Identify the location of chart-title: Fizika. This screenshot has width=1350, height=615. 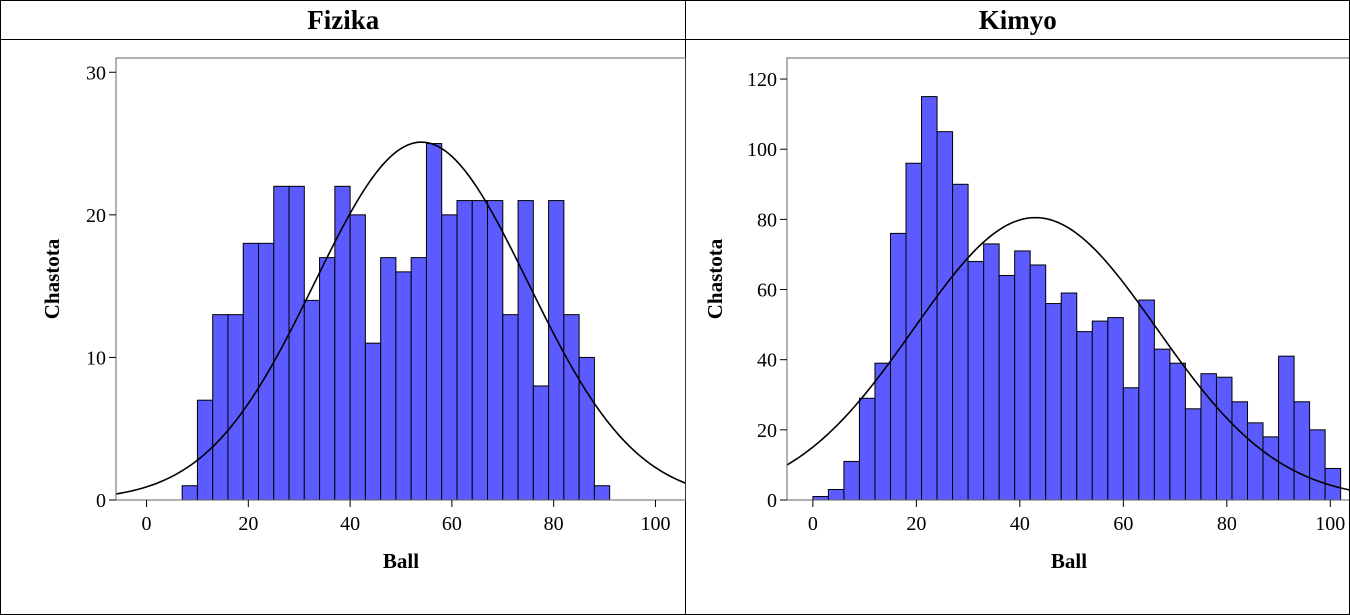
(343, 20).